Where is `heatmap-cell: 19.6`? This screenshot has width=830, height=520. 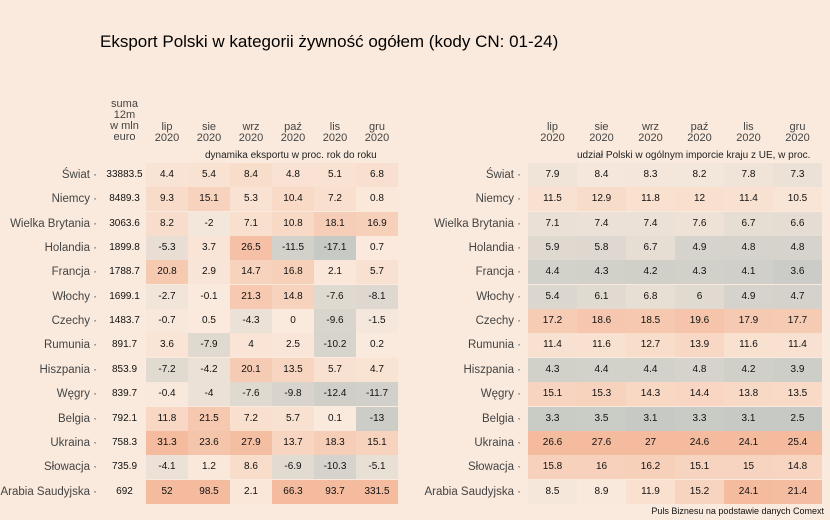 heatmap-cell: 19.6 is located at coordinates (699, 321).